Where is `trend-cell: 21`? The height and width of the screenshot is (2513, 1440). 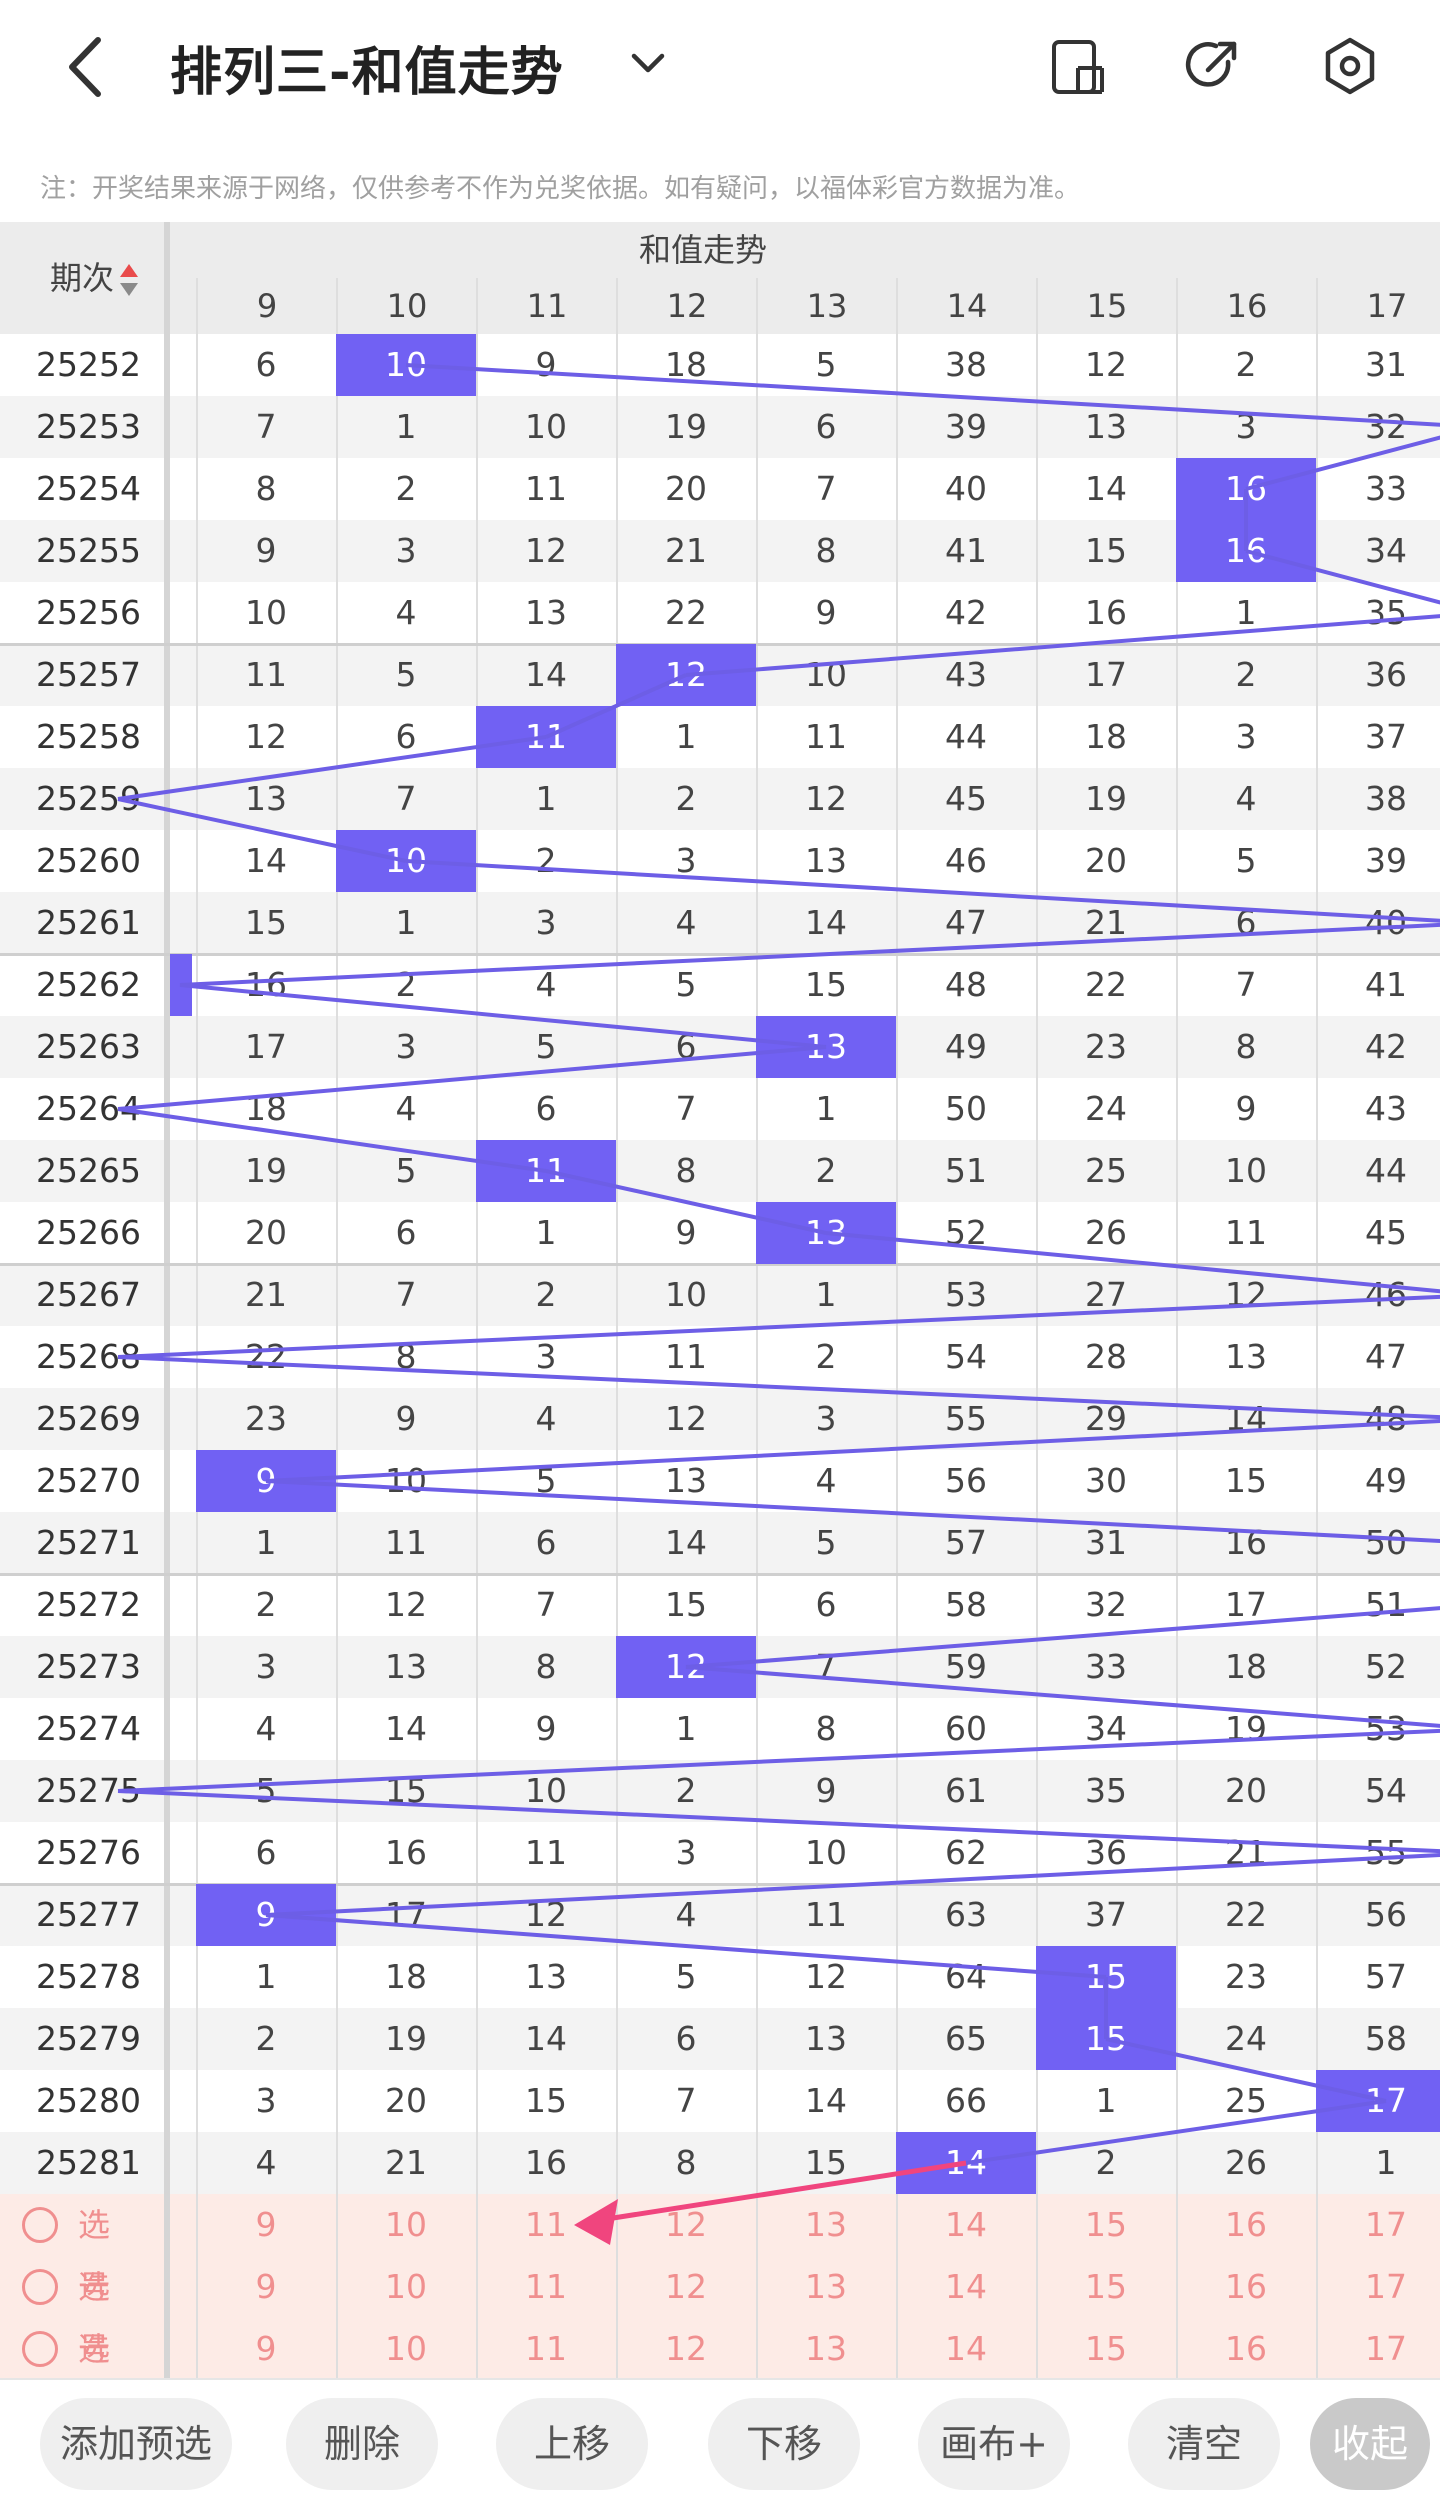
trend-cell: 21 is located at coordinates (1246, 1852).